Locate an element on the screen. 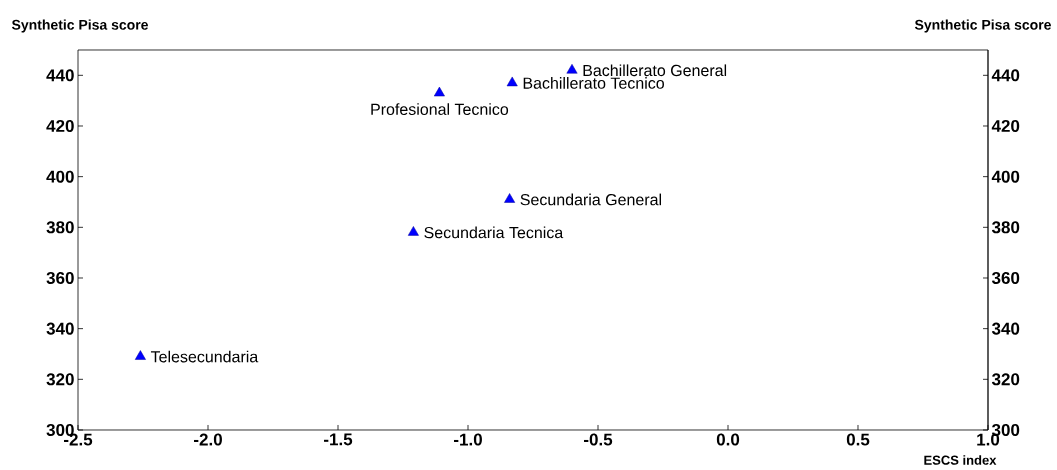 The image size is (1057, 470). x-tick-label: 0.5 is located at coordinates (858, 439).